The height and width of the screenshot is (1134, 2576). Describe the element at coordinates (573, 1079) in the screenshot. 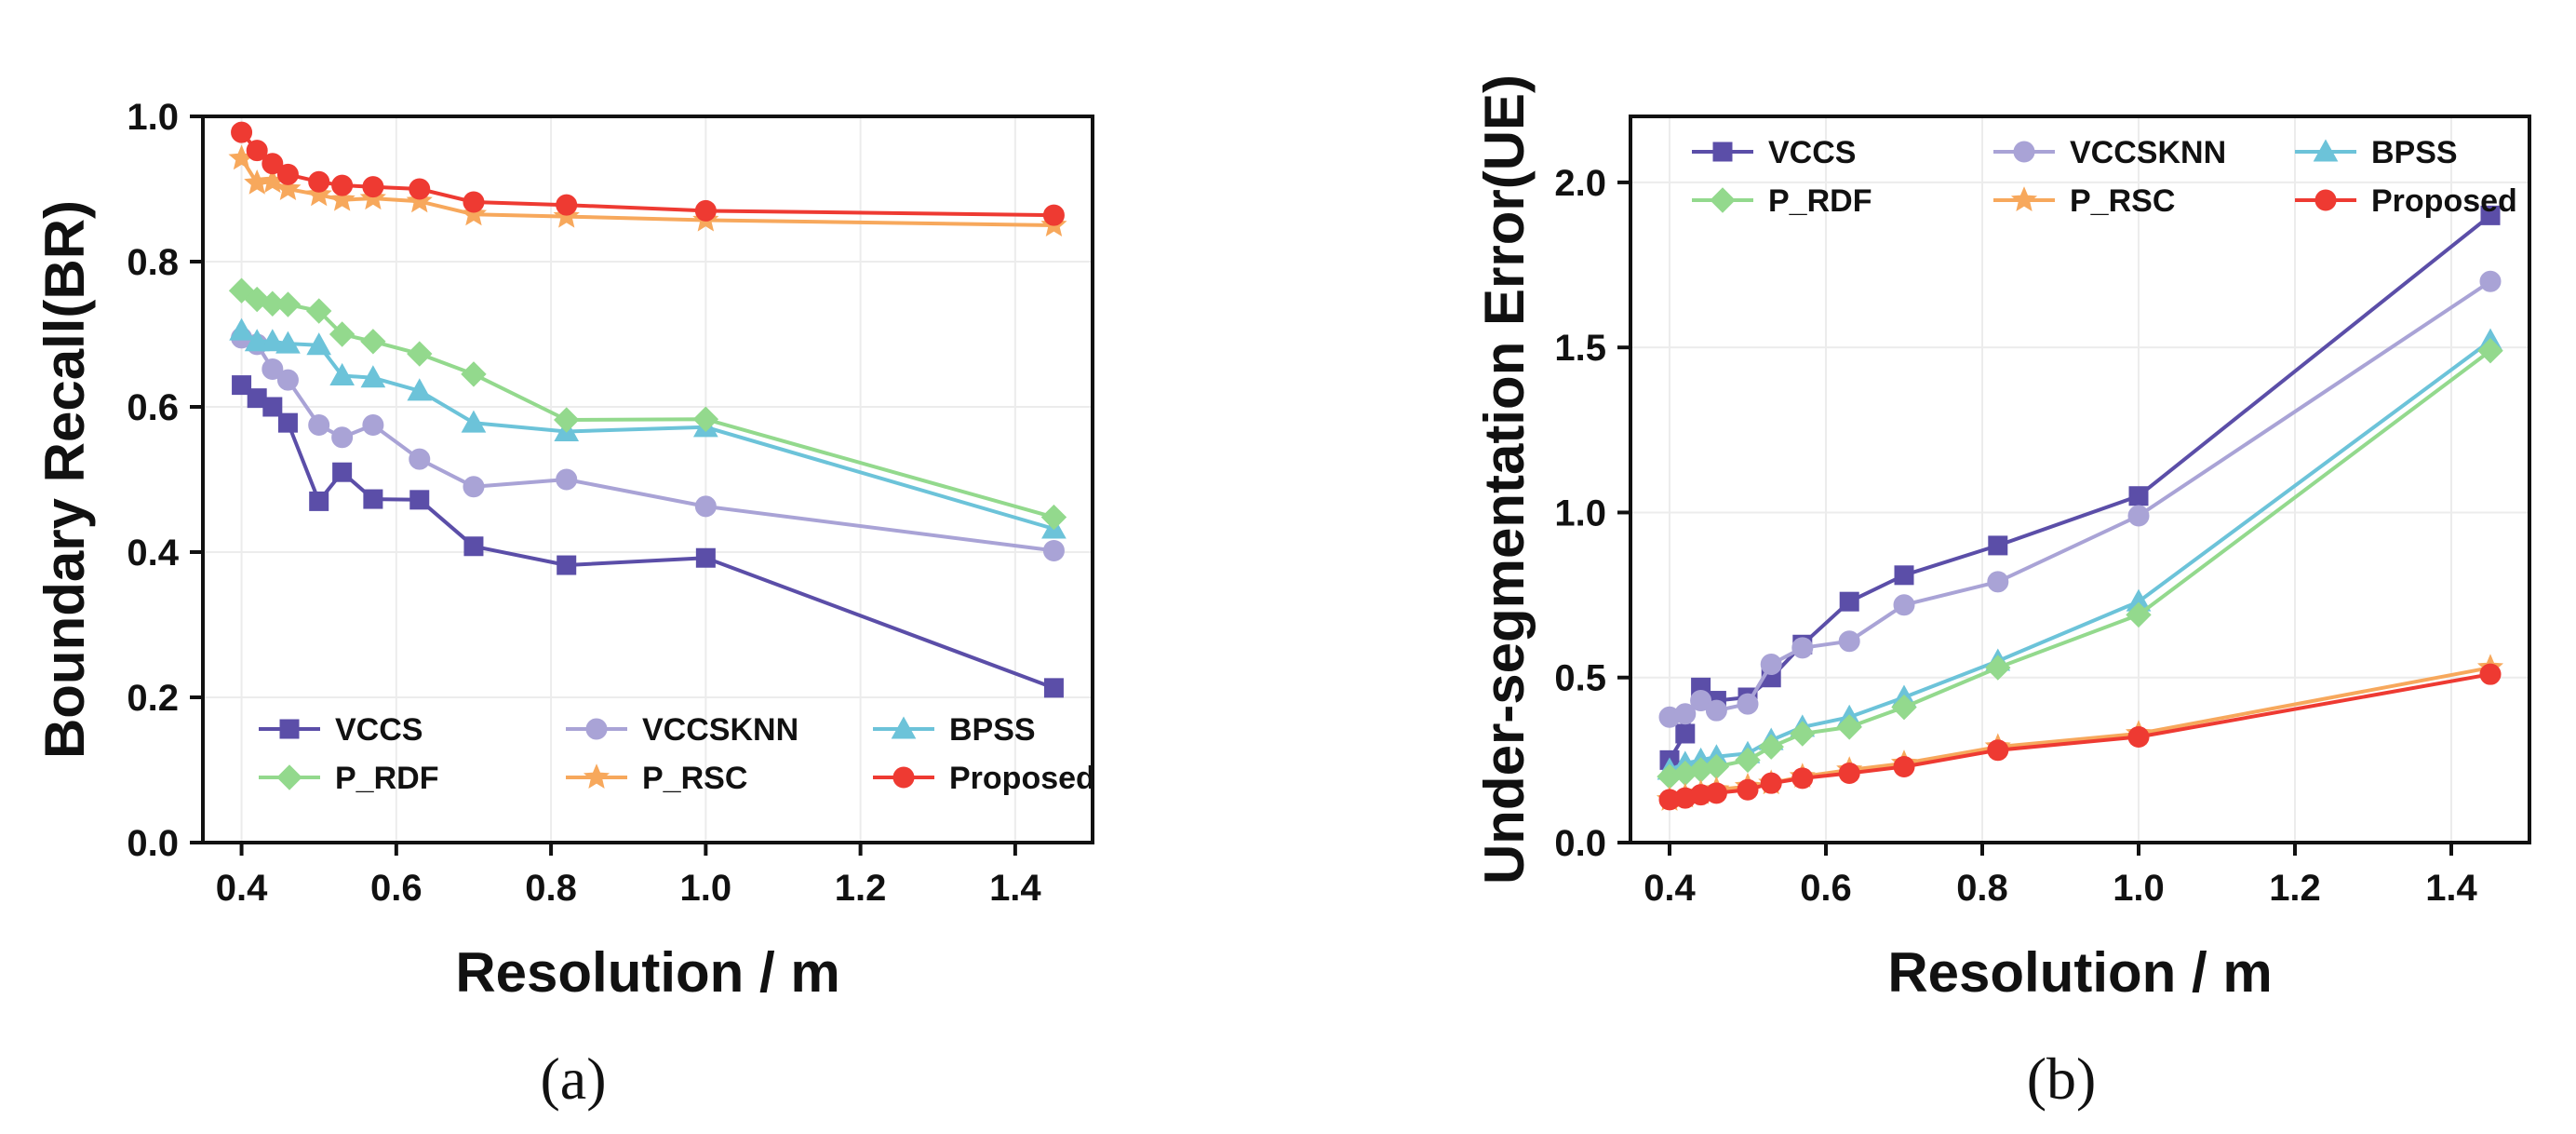

I see `chart-a-caption: (a)` at that location.